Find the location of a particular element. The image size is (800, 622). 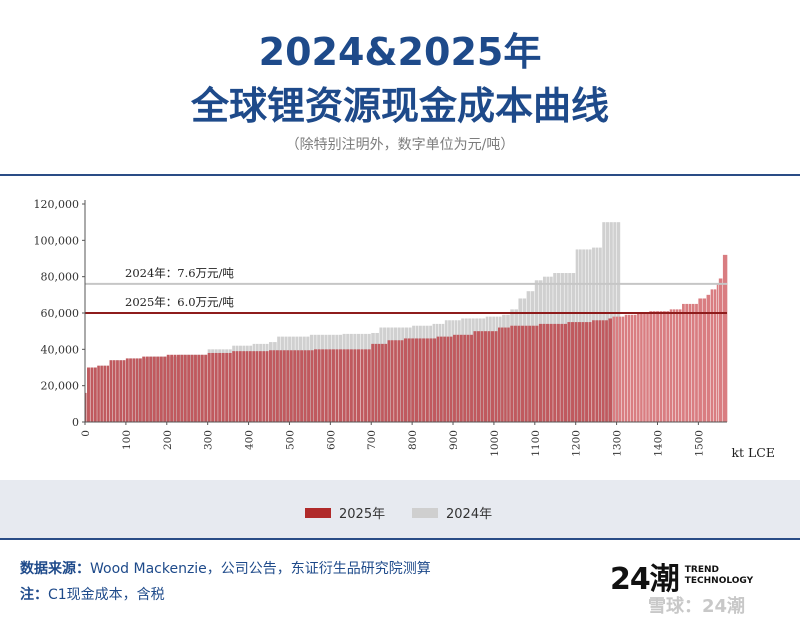

y-tick-label: 20,000 is located at coordinates (60, 386).